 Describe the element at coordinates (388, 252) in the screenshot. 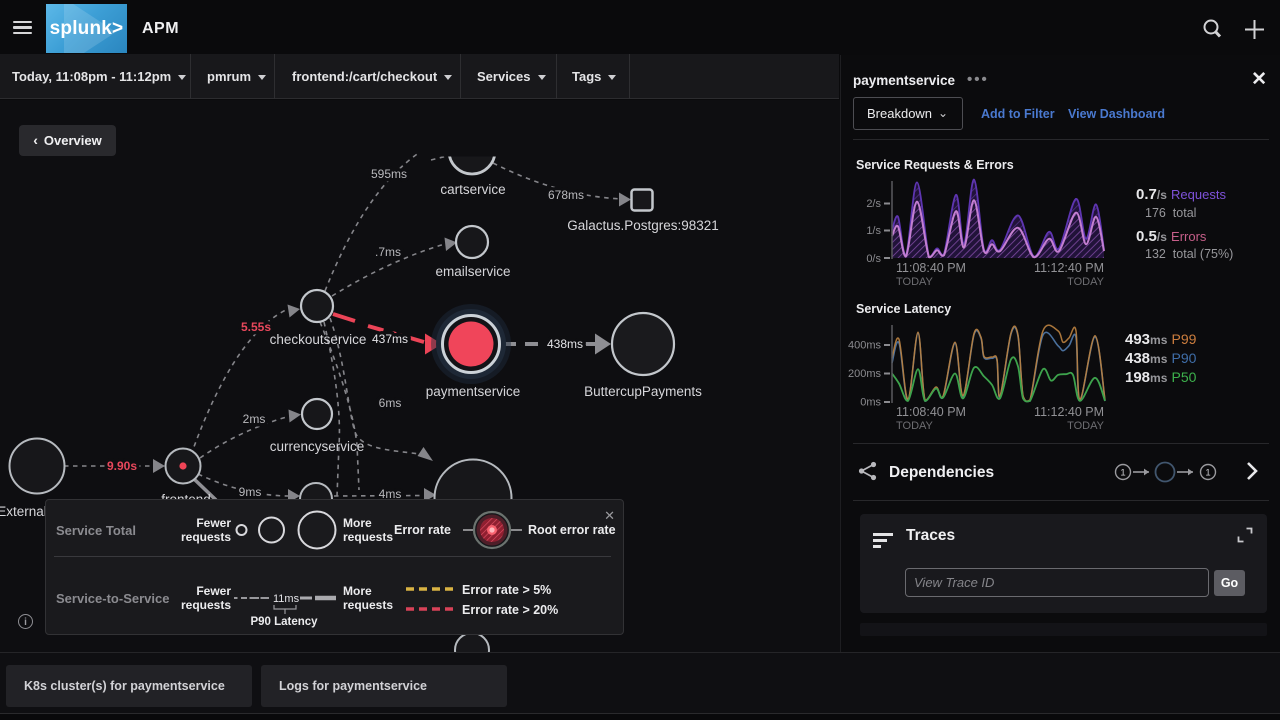

I see `svg-text: .7ms` at that location.